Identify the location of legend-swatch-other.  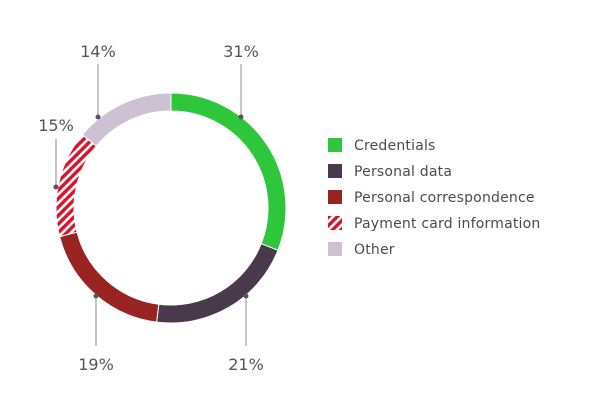
(335, 249).